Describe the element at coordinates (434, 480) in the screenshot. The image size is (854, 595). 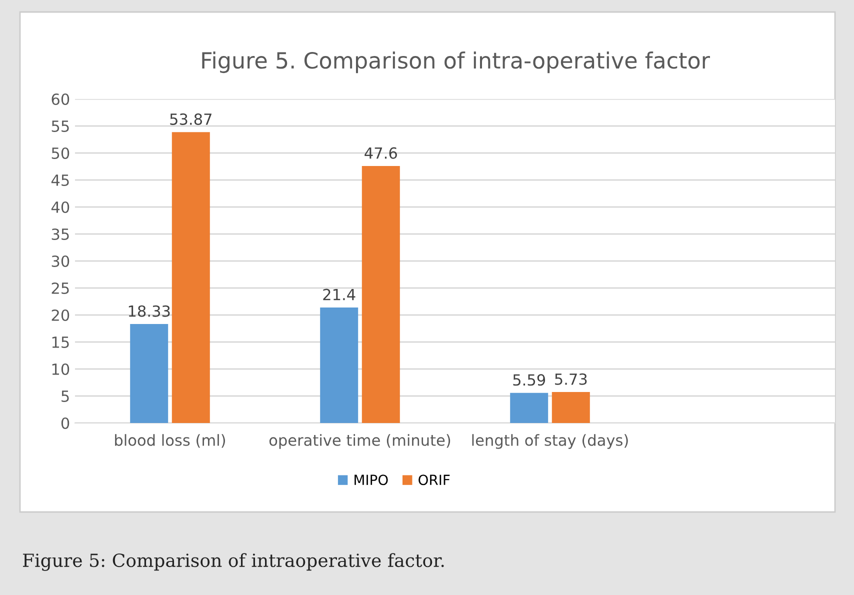
I see `legend-label: ORIF` at that location.